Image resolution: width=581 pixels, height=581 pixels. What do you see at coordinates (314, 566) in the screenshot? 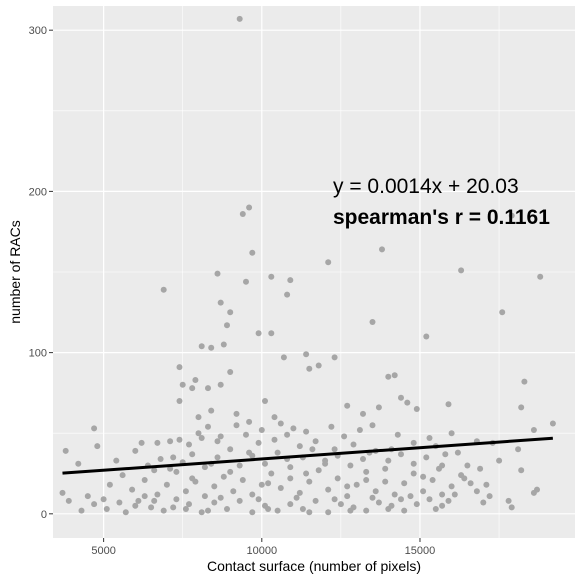
I see `x-axis-title: Contact surface (number of pixels)` at bounding box center [314, 566].